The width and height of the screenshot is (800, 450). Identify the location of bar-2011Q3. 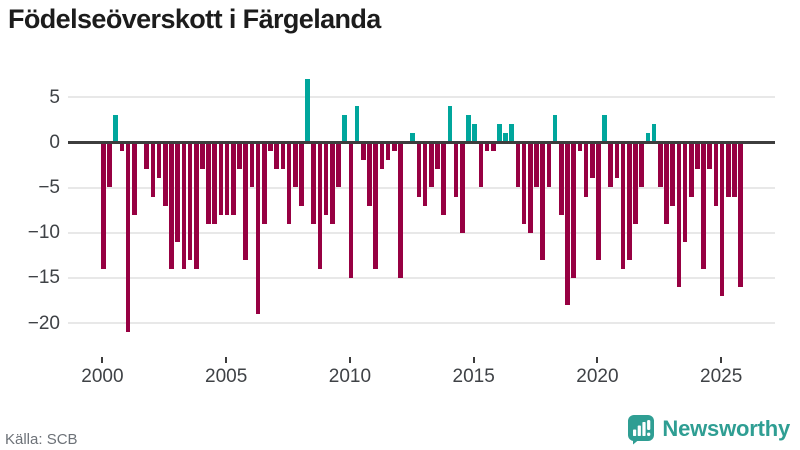
(388, 151).